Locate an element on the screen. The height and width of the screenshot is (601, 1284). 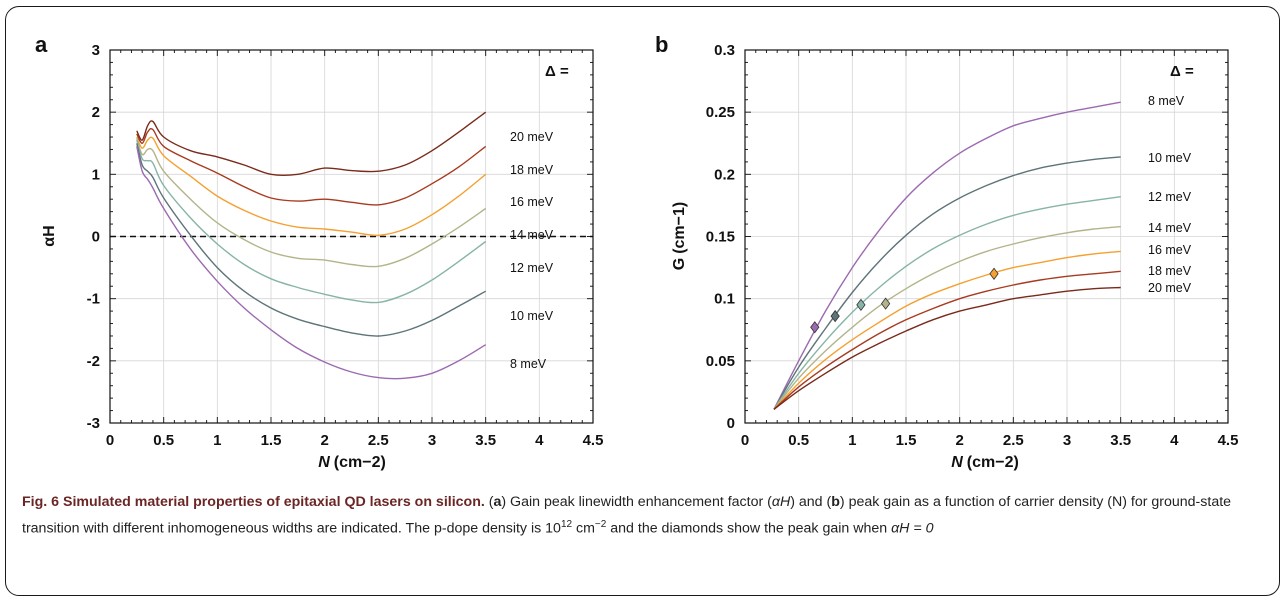
panel-letter: a is located at coordinates (41, 44).